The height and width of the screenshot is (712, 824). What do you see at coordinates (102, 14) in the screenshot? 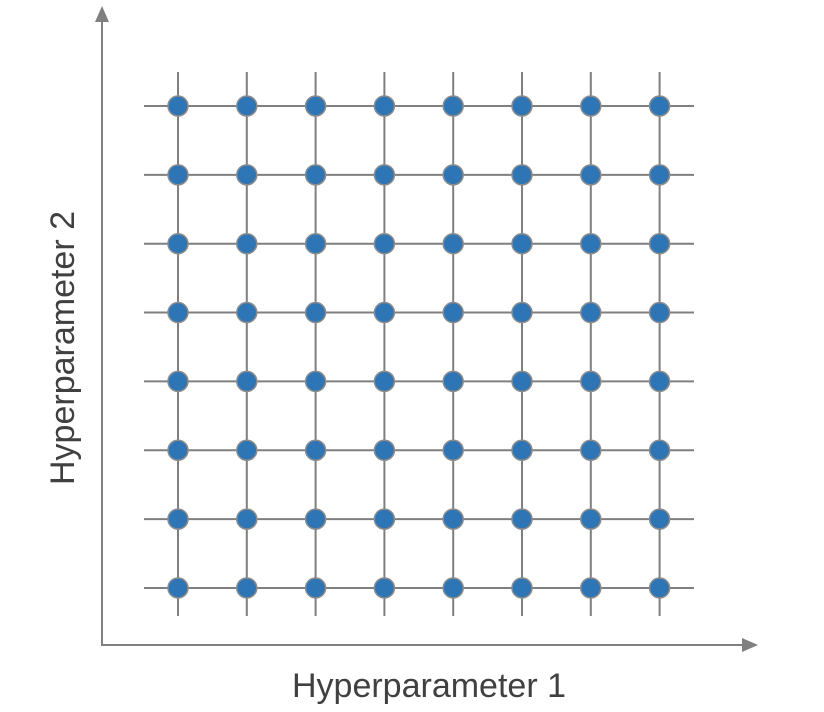
I see `y-axis-arrow` at bounding box center [102, 14].